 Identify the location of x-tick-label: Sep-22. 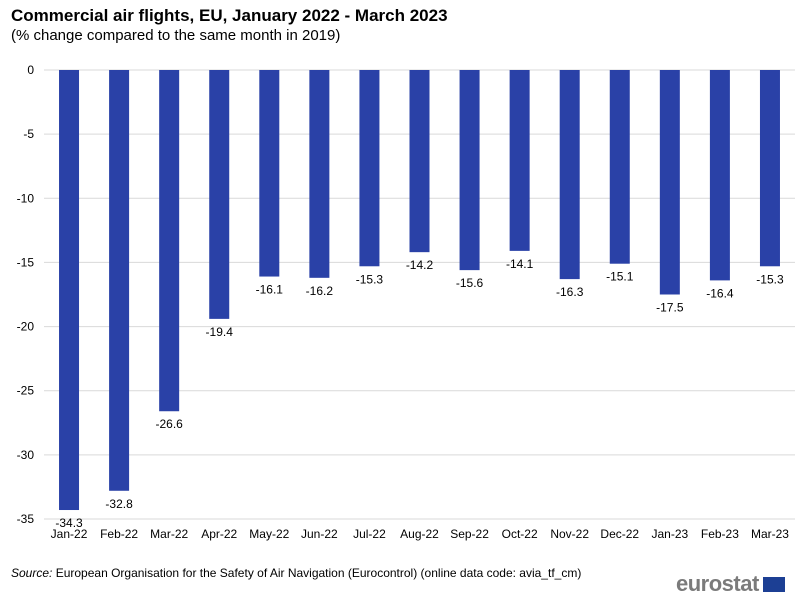
(469, 534).